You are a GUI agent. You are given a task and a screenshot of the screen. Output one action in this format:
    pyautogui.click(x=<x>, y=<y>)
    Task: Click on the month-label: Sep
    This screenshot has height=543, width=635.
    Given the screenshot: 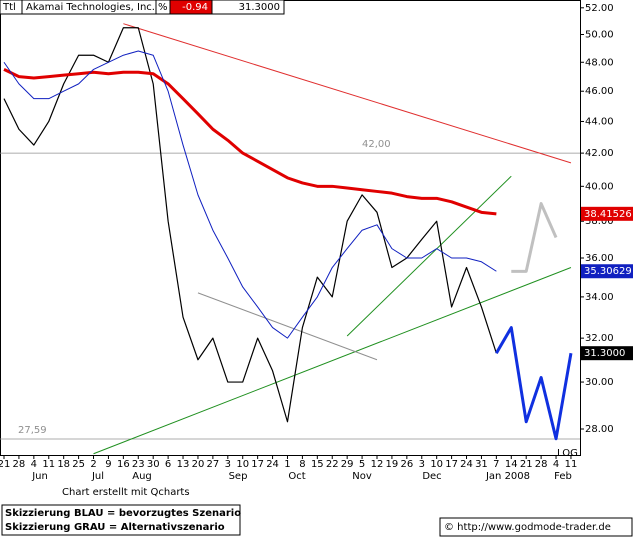 What is the action you would take?
    pyautogui.click(x=238, y=476)
    